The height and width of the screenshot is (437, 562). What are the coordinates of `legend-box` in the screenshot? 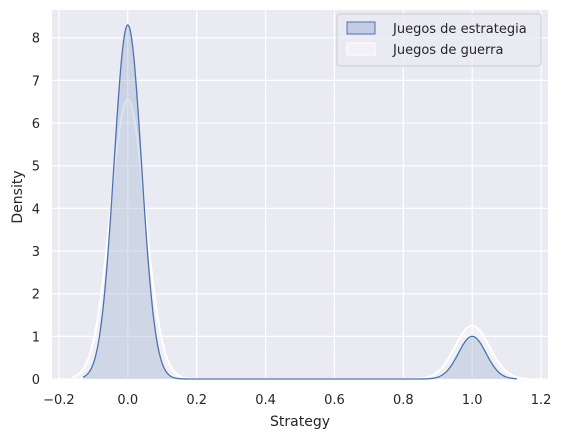 It's located at (439, 40).